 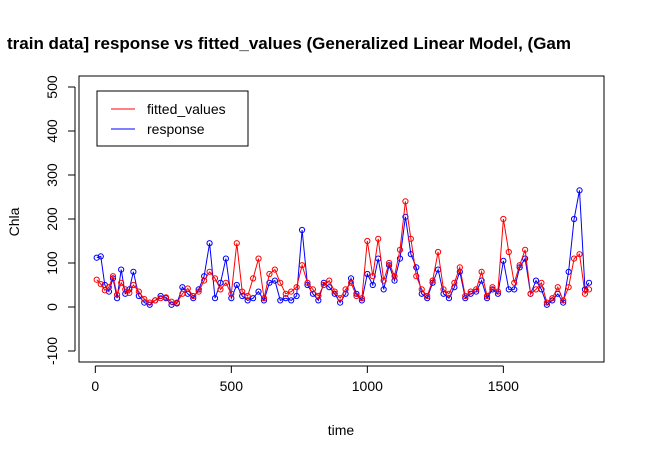 I want to click on y-tick-label: 500, so click(x=52, y=87).